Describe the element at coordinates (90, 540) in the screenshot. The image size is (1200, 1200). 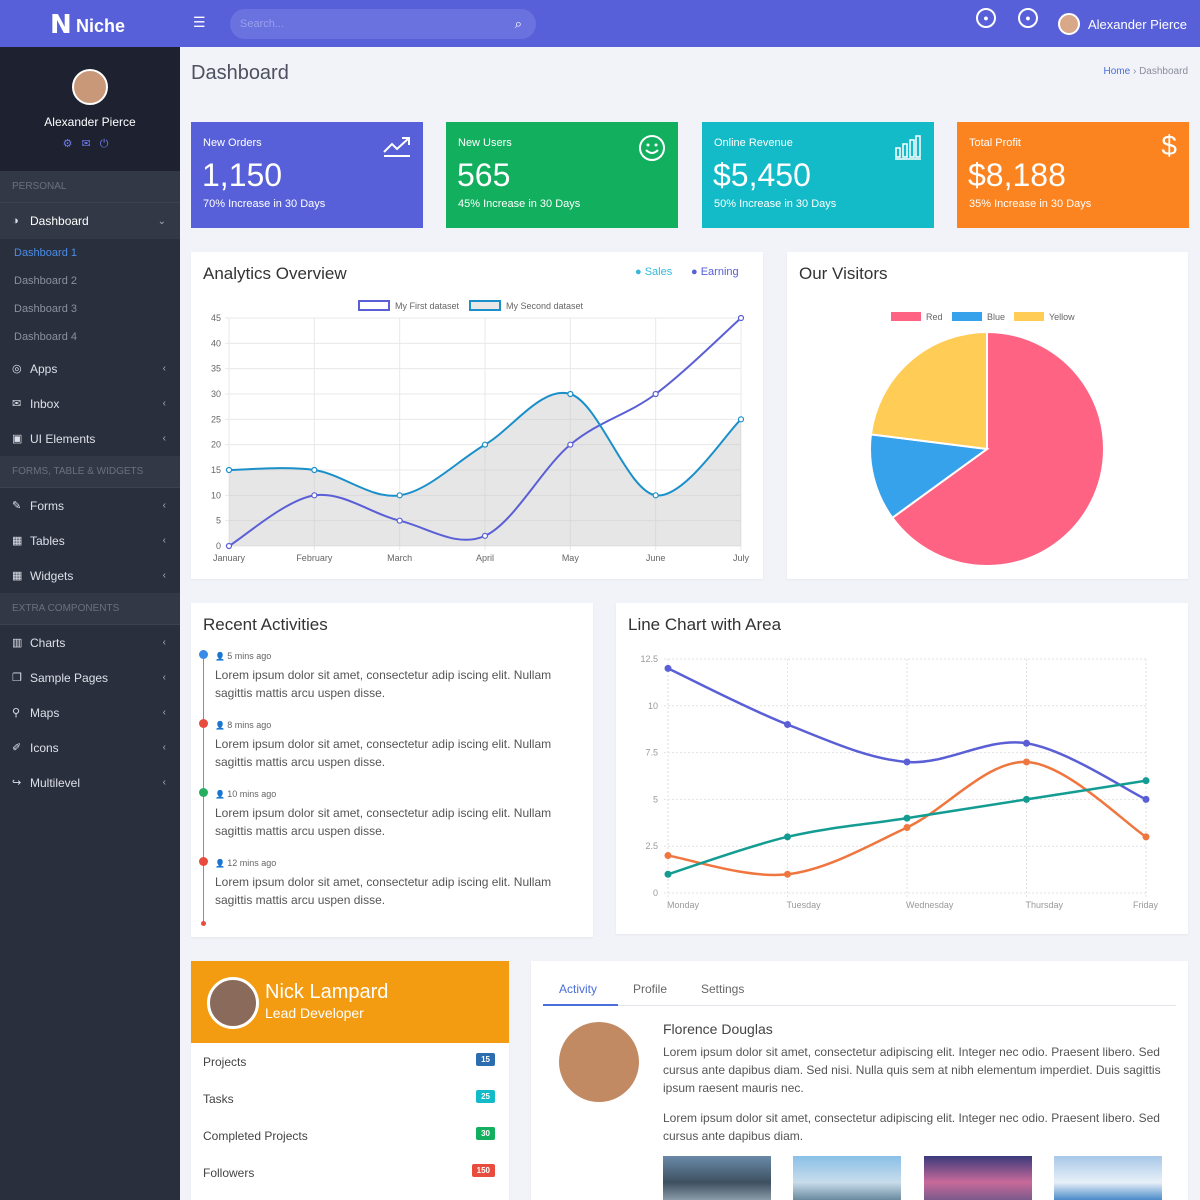
I see `sidebar-item-tables: ▦ Tables ‹` at that location.